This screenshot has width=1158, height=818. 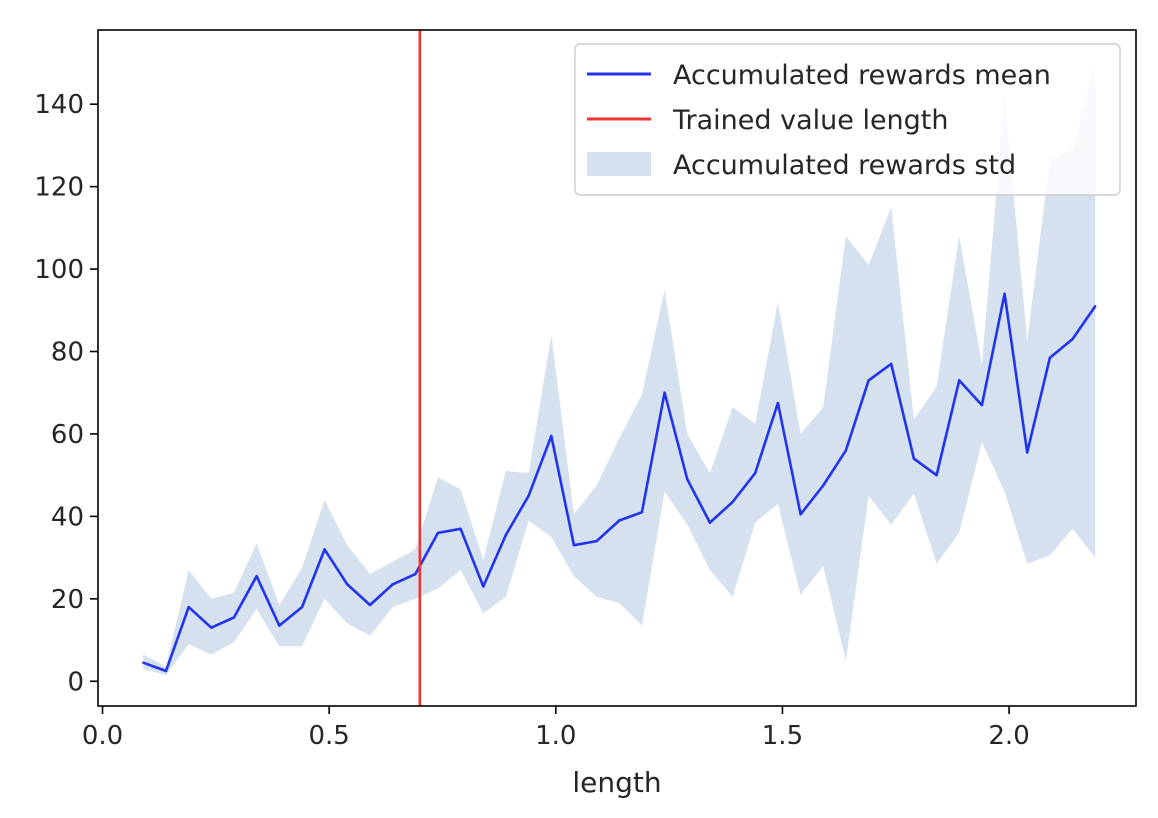 What do you see at coordinates (782, 736) in the screenshot?
I see `x-tick-label: 1.5` at bounding box center [782, 736].